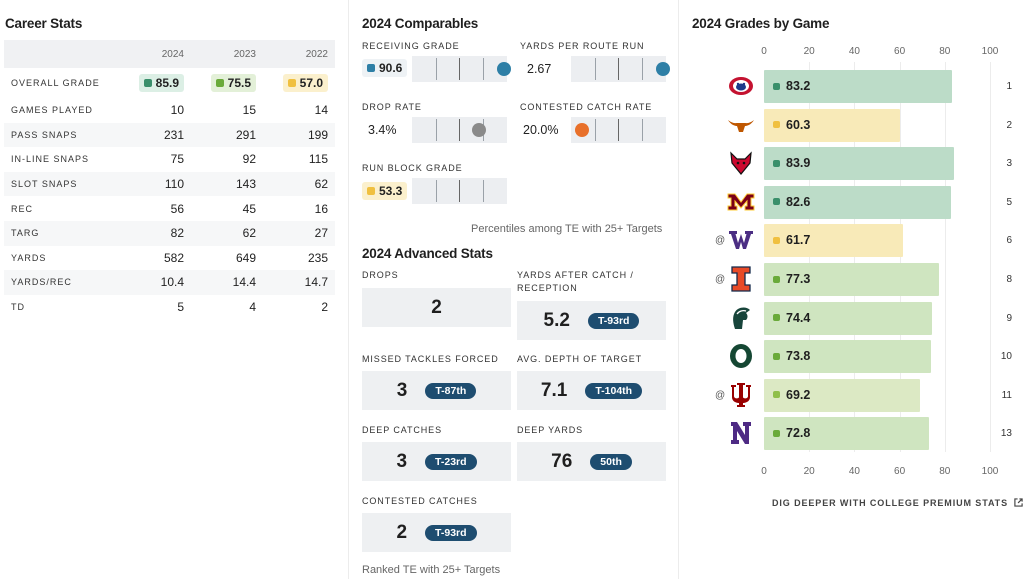  I want to click on drops-stat-box: 2, so click(436, 307).